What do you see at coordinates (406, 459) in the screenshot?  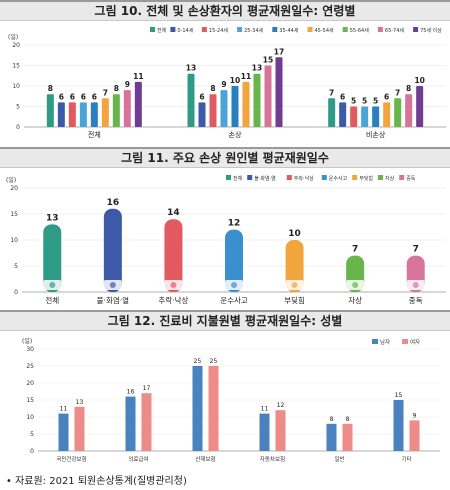 I see `x-category-label: 기타` at bounding box center [406, 459].